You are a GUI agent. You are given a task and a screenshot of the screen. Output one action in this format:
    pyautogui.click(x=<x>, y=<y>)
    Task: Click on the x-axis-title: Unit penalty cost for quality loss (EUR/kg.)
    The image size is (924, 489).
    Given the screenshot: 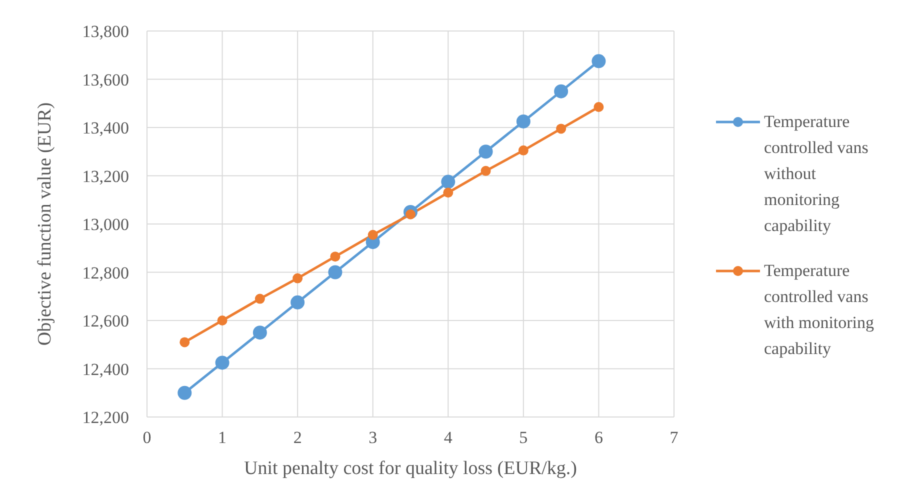 What is the action you would take?
    pyautogui.click(x=410, y=468)
    